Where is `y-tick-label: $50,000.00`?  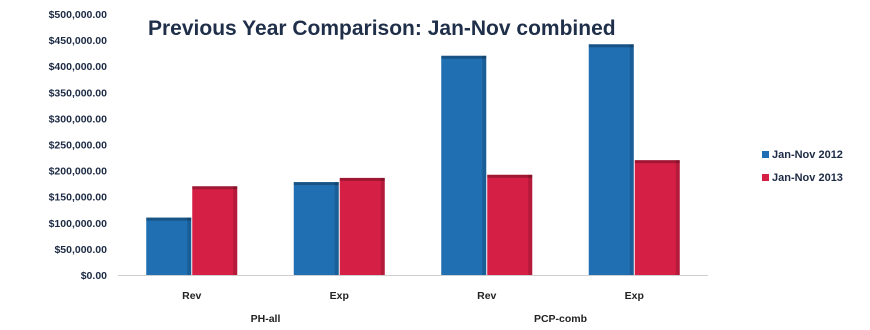 y-tick-label: $50,000.00 is located at coordinates (80, 250).